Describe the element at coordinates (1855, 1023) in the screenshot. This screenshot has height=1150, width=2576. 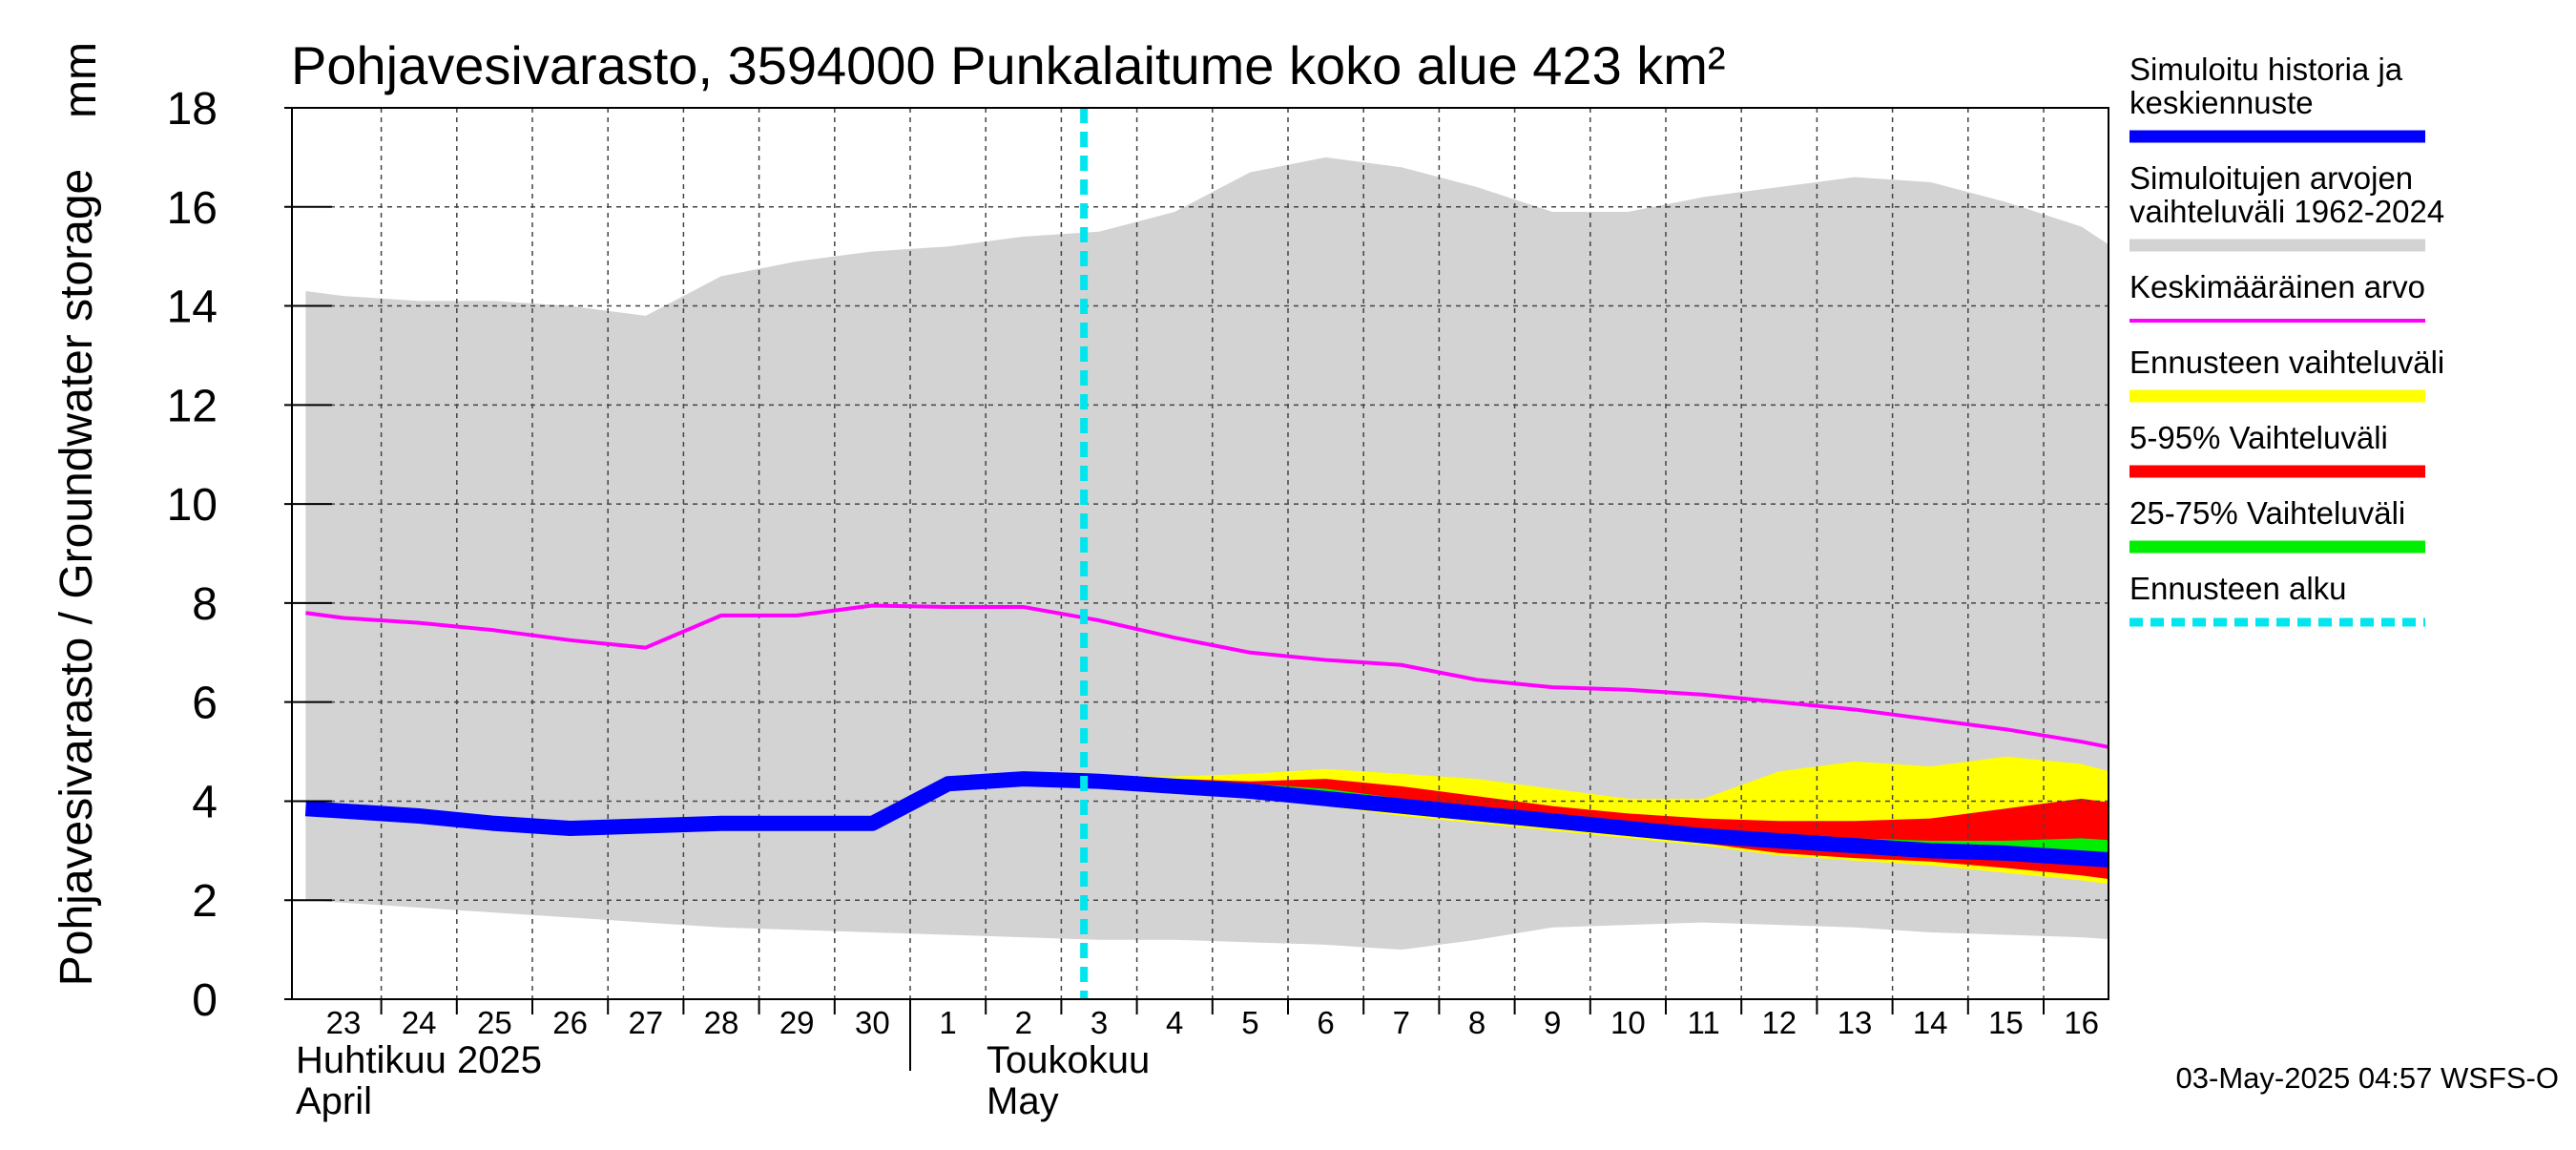
I see `x-day-label-20: 13` at that location.